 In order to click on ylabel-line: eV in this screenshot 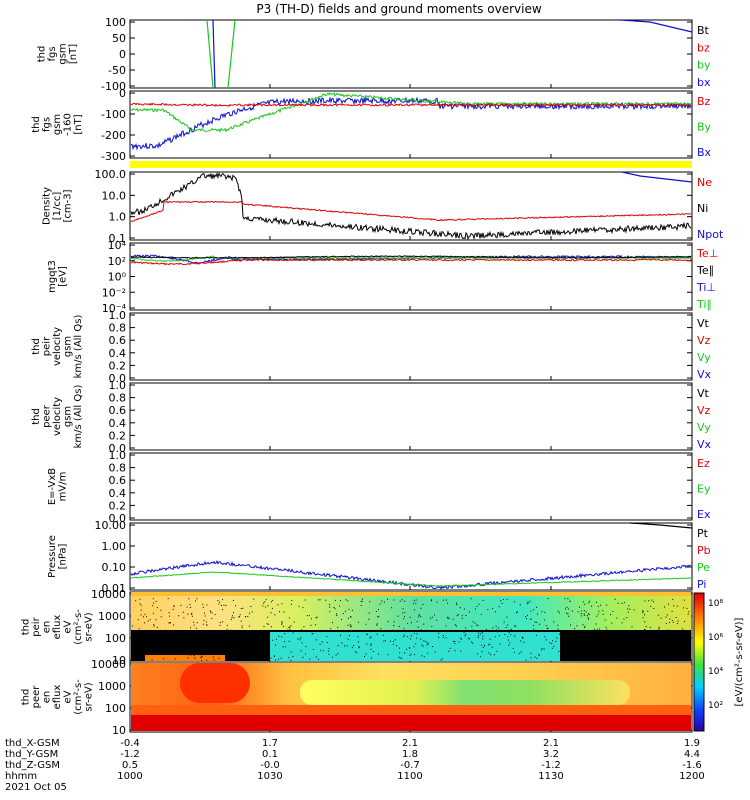, I will do `click(68, 626)`.